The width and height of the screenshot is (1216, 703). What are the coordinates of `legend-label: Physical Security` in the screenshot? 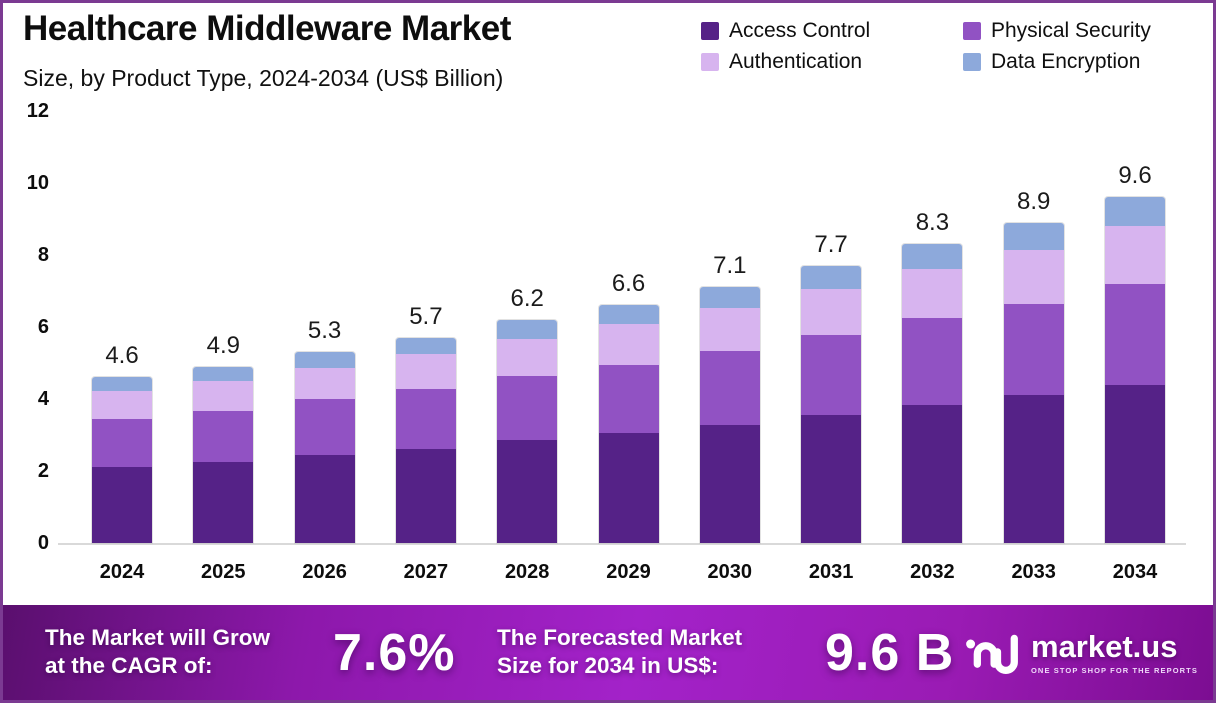 It's located at (1071, 30).